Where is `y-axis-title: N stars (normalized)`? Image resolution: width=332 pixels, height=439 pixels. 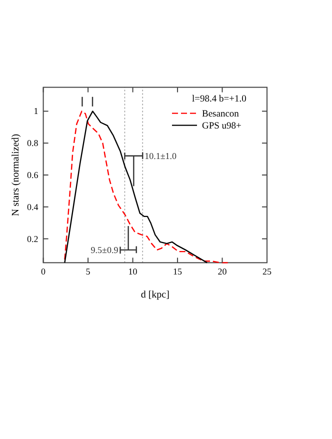 y-axis-title: N stars (normalized) is located at coordinates (16, 175).